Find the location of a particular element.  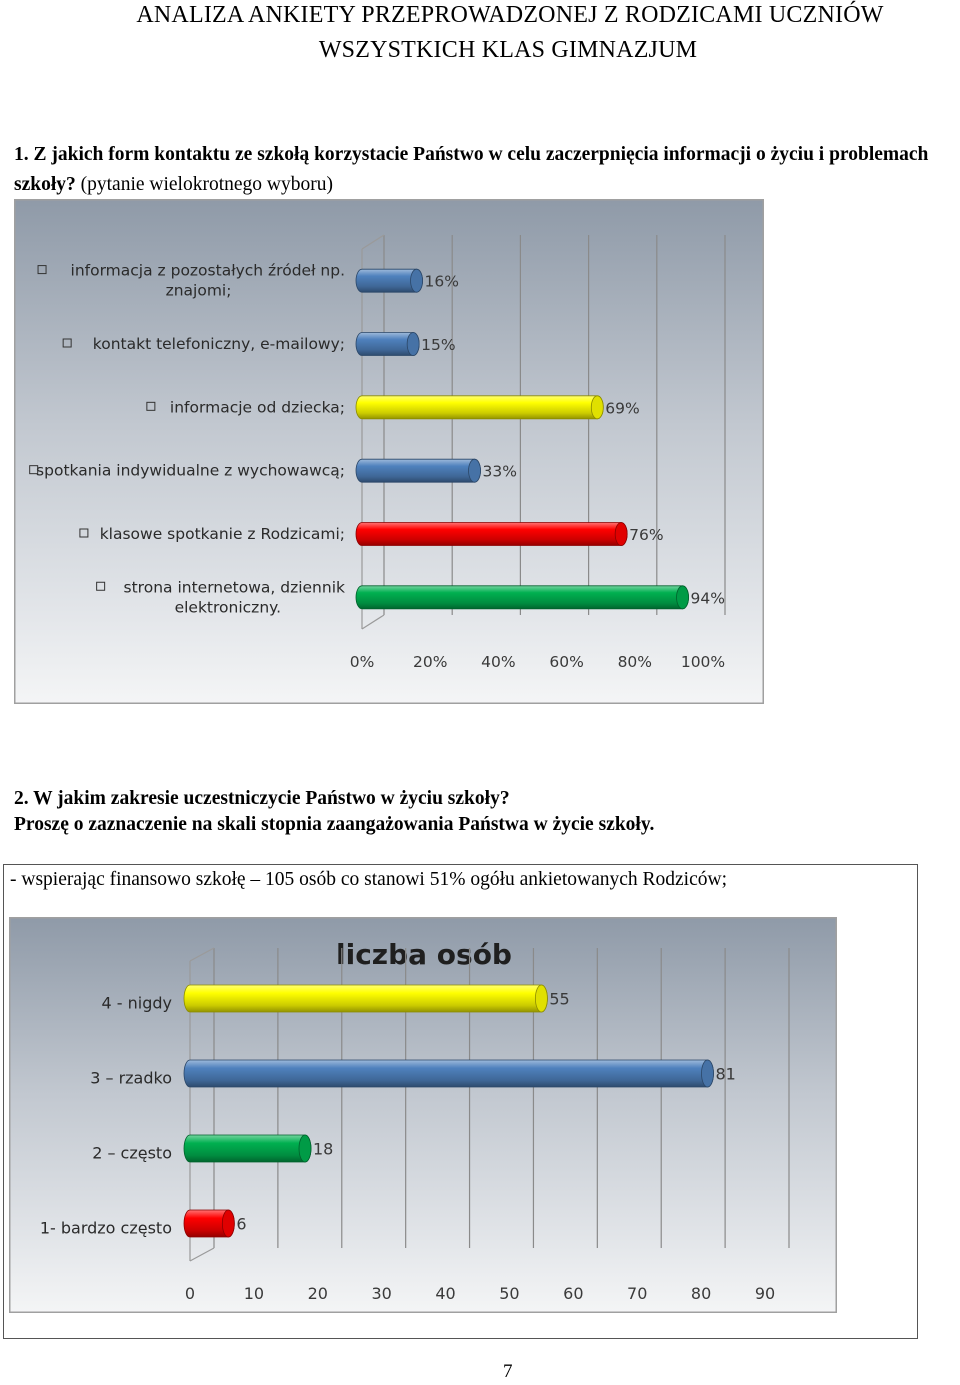

chart2-x-tick-label: 40 is located at coordinates (445, 1293).